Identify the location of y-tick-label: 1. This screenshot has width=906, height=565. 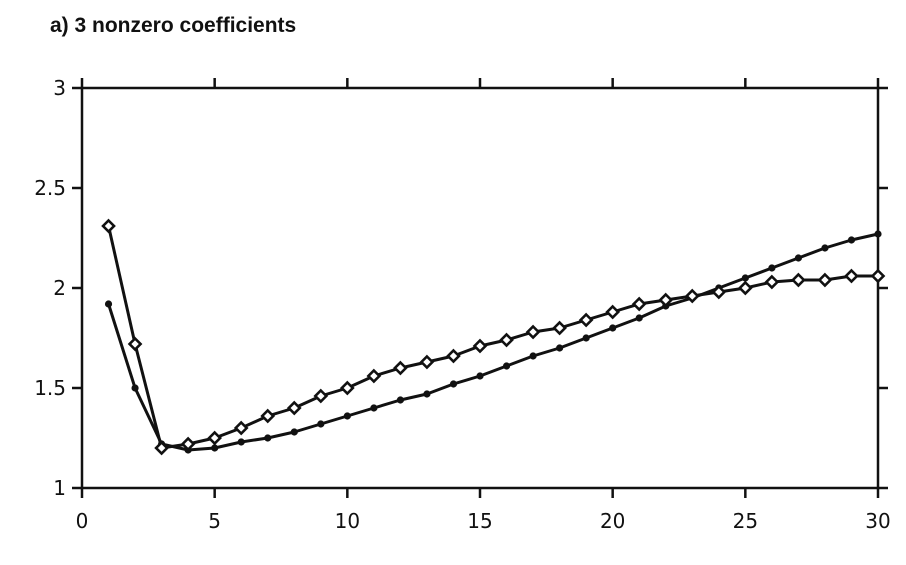
(59, 488).